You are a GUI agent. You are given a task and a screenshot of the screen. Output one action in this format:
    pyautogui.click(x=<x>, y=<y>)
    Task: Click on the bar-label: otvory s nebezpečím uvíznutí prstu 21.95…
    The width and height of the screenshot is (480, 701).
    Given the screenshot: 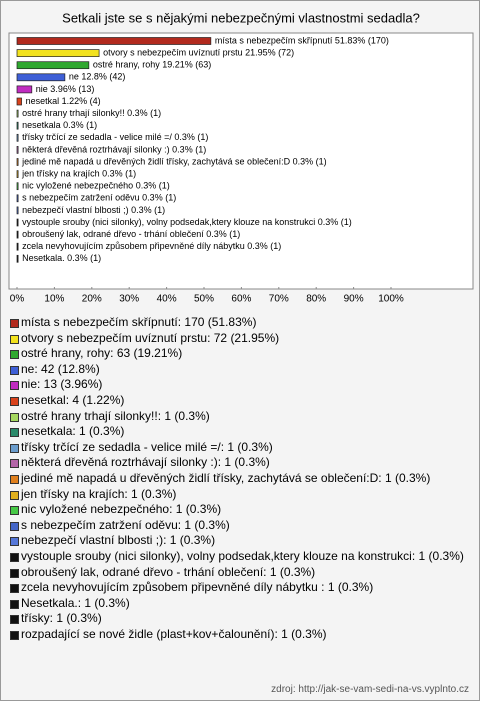 What is the action you would take?
    pyautogui.click(x=198, y=52)
    